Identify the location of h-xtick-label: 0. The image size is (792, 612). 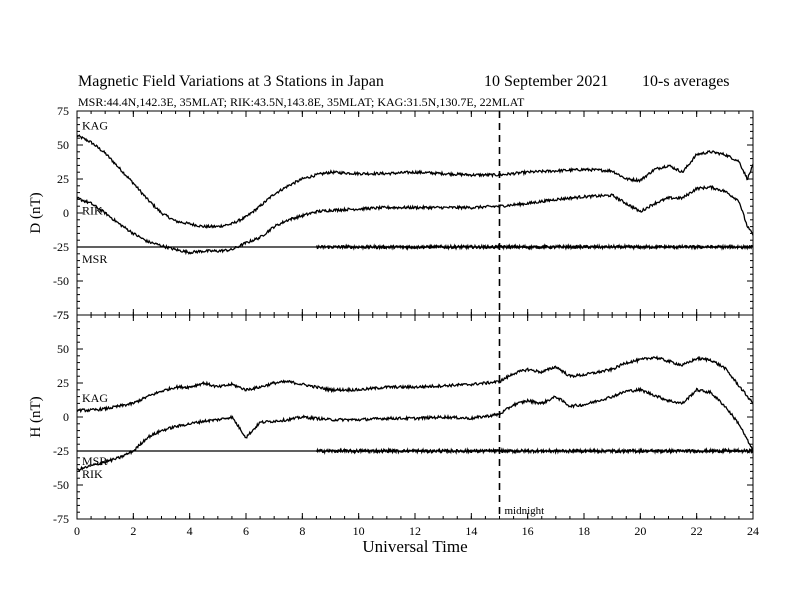
(77, 531).